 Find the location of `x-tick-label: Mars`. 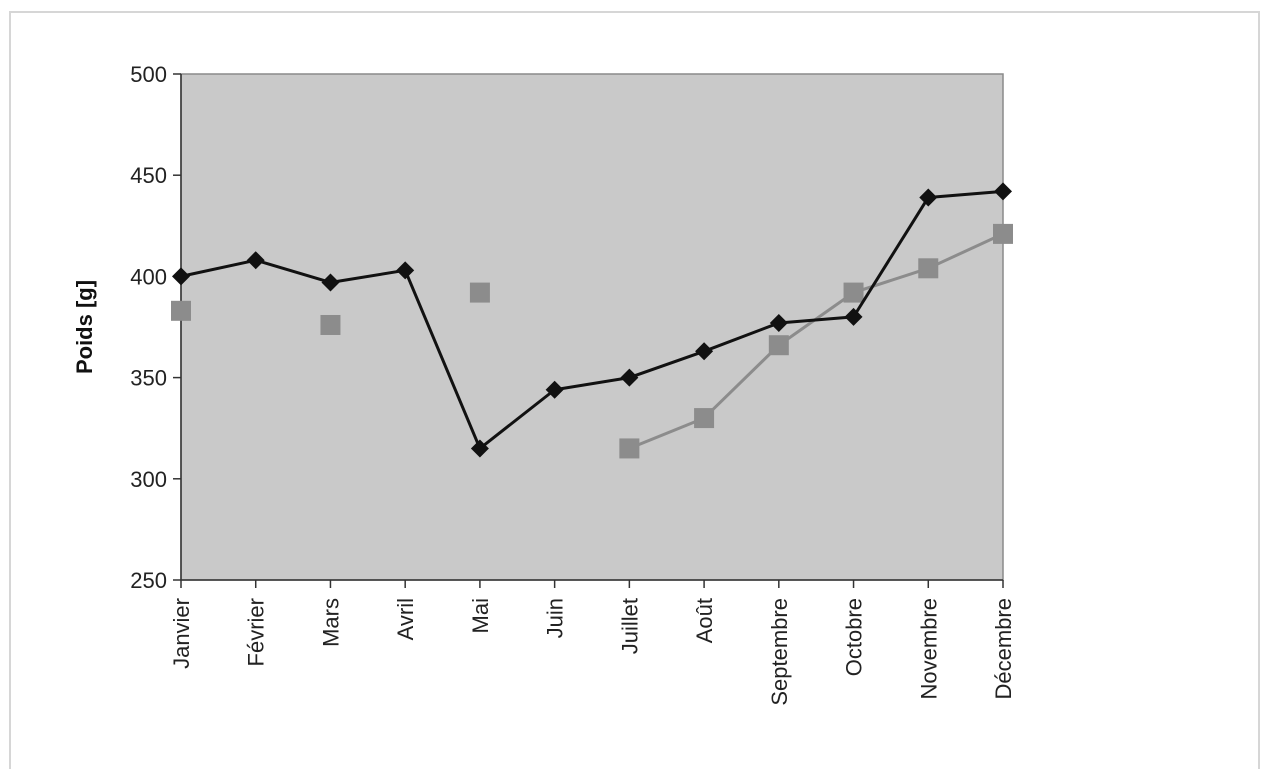

x-tick-label: Mars is located at coordinates (330, 622).